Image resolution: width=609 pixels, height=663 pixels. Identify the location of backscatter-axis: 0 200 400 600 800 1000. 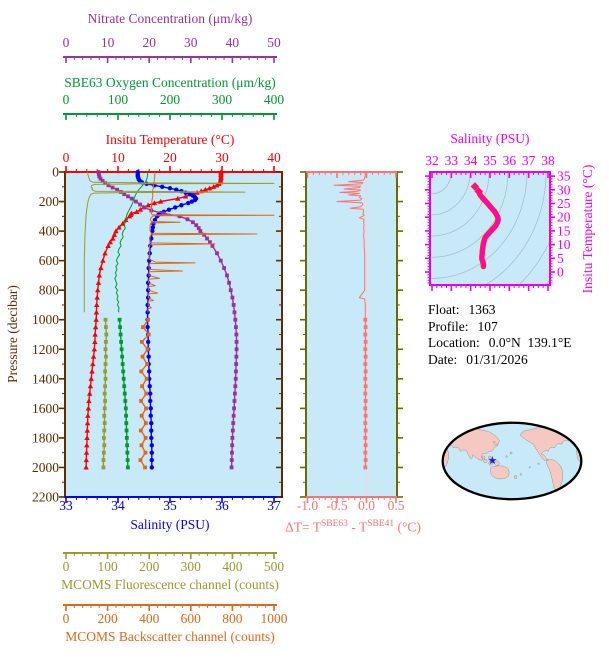
(175, 615).